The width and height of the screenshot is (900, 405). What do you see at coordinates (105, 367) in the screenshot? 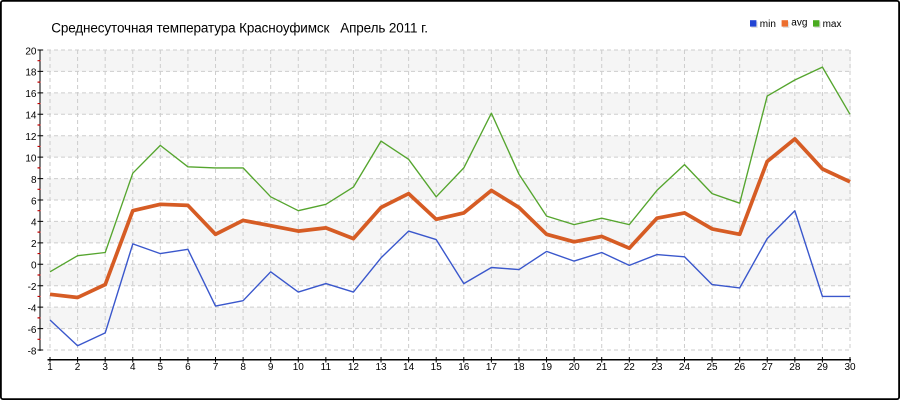
I see `svg-text: 3` at bounding box center [105, 367].